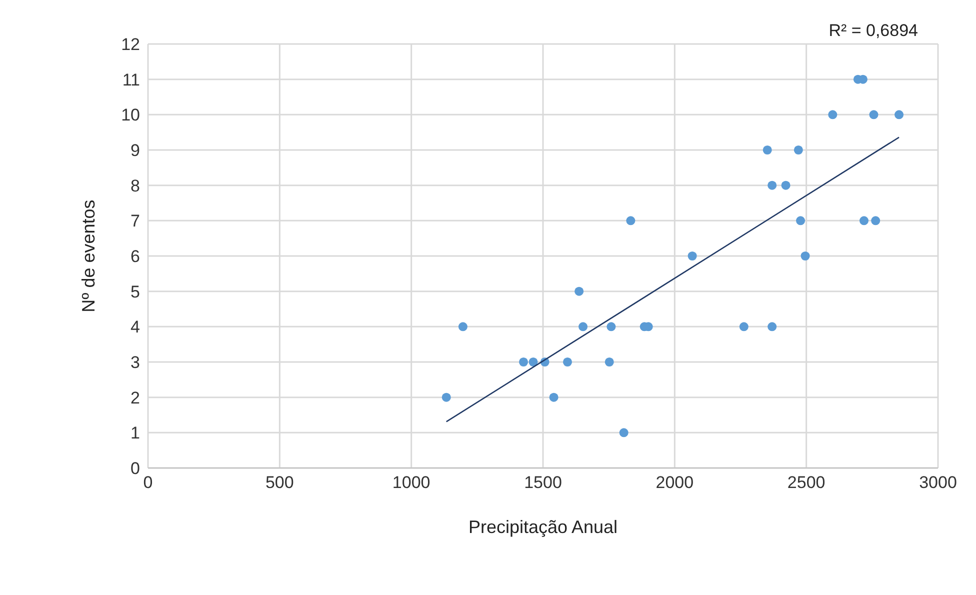  What do you see at coordinates (131, 80) in the screenshot?
I see `y-tick-label: 11` at bounding box center [131, 80].